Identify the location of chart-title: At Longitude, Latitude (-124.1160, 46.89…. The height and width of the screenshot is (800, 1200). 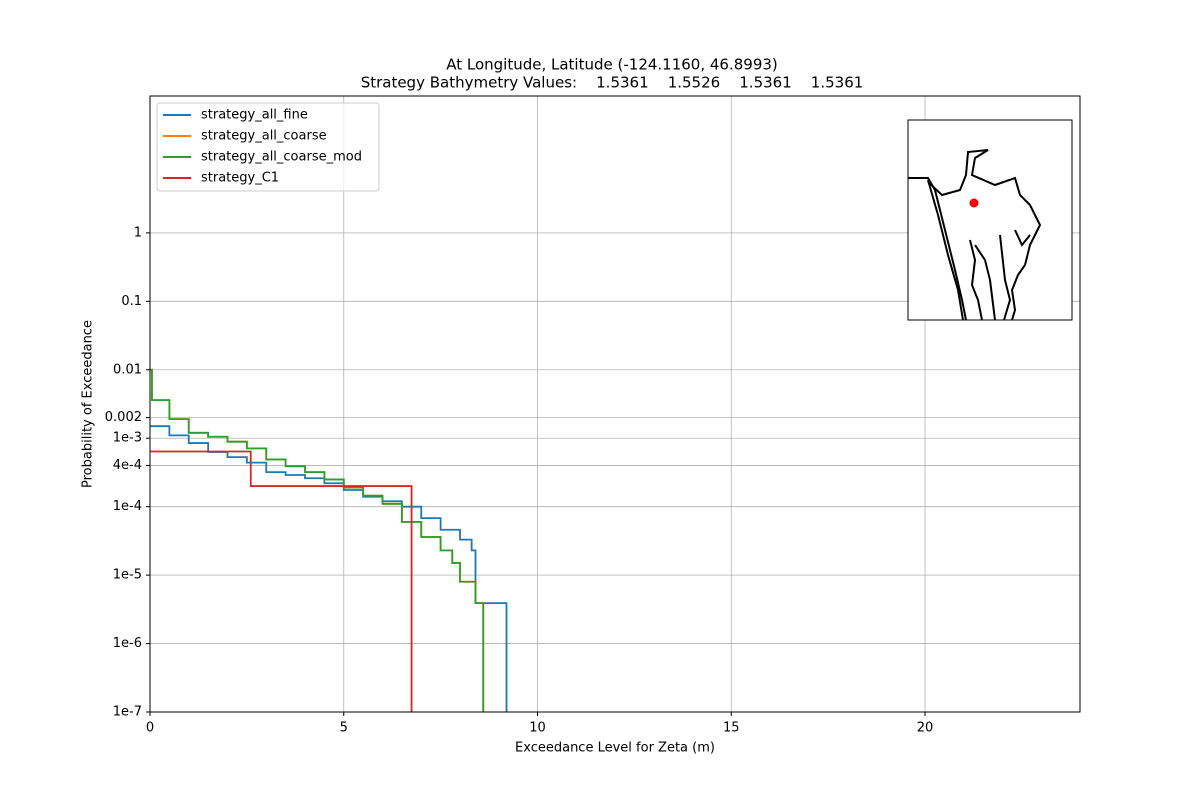
(612, 65).